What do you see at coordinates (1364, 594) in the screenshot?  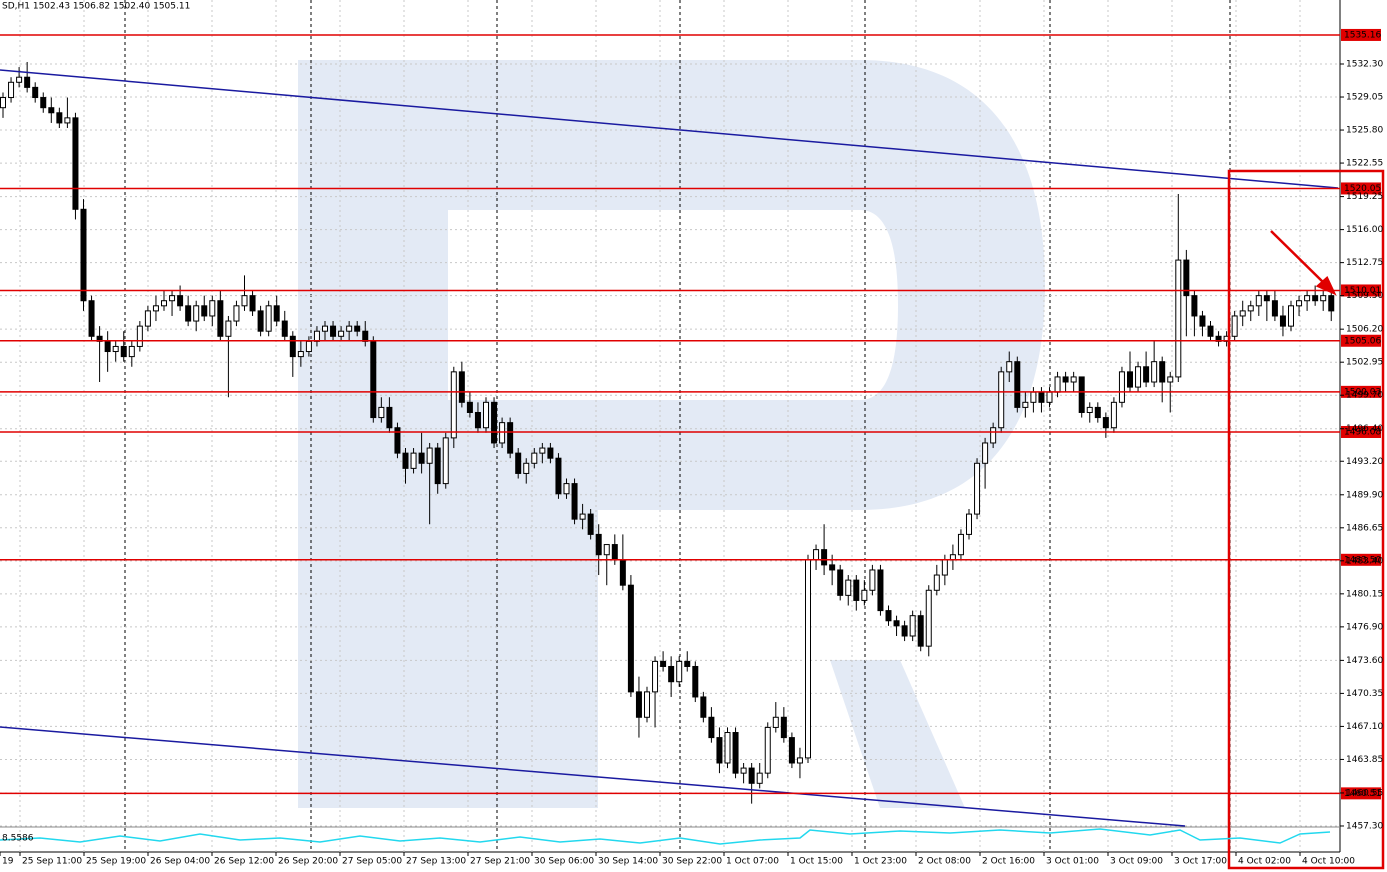 I see `y-tick-label: 1480.15` at bounding box center [1364, 594].